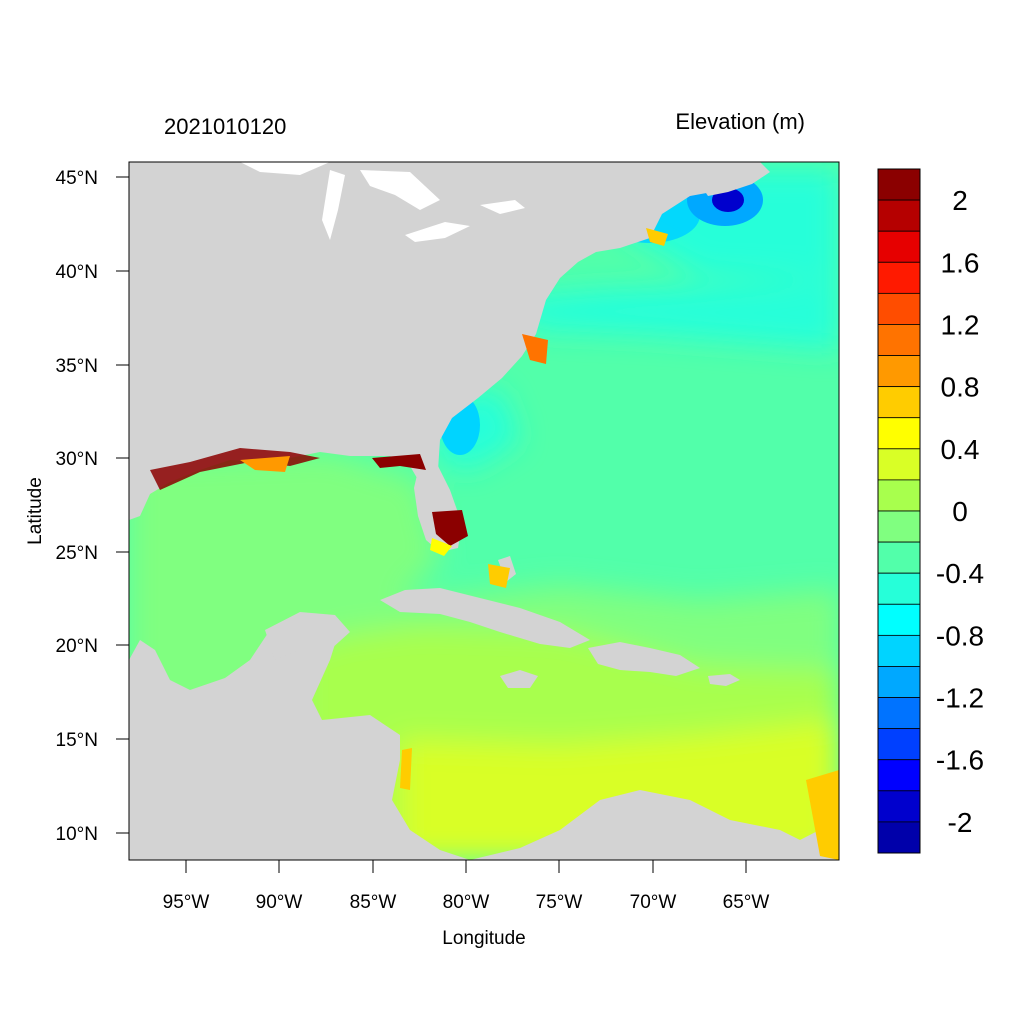  Describe the element at coordinates (450, 528) in the screenshot. I see `surge-south-florida` at that location.